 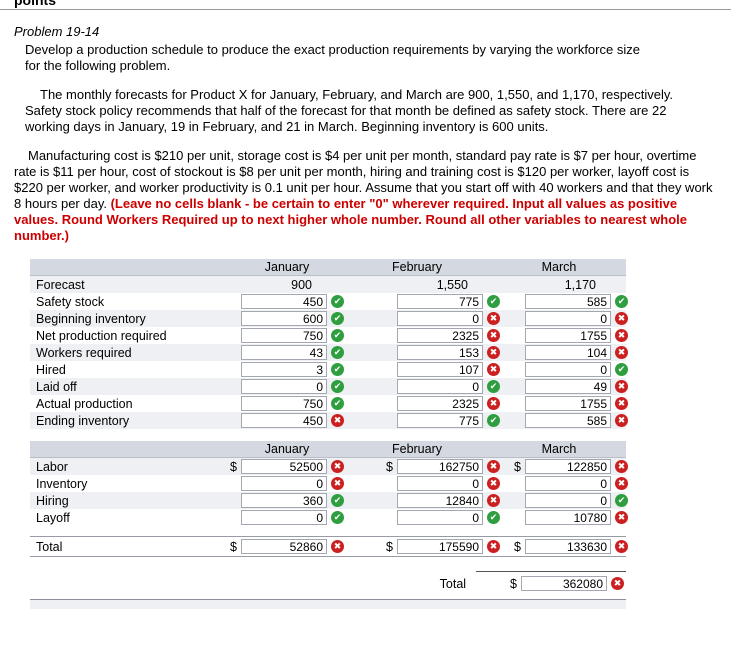 I want to click on laid-off-march-input, so click(x=568, y=386).